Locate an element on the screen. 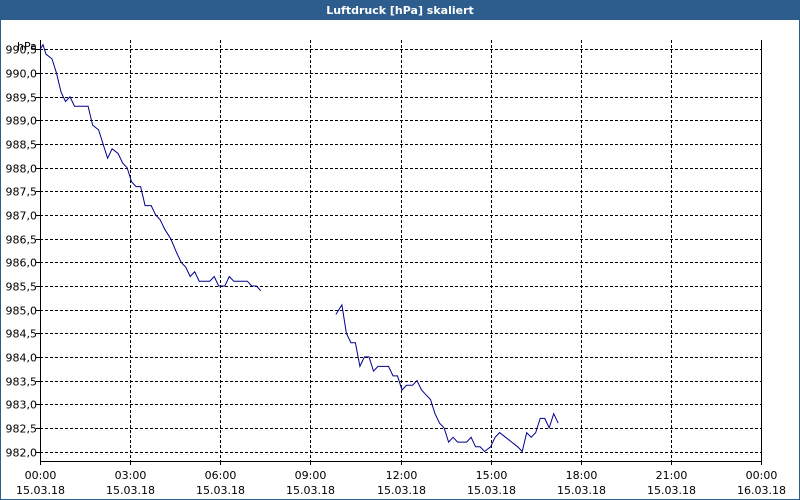  x-tick-time-label: 06:00 is located at coordinates (221, 475).